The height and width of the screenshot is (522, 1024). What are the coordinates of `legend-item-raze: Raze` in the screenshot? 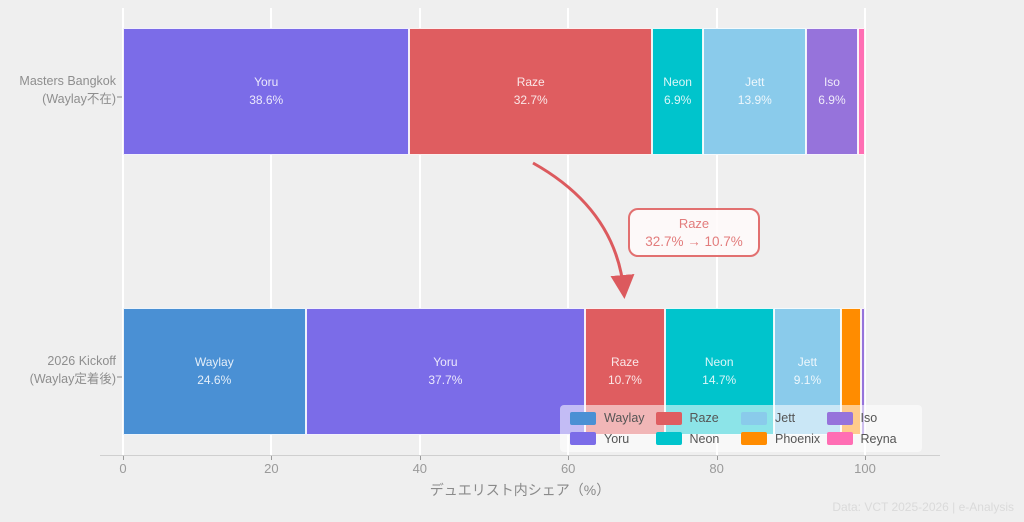 It's located at (698, 418).